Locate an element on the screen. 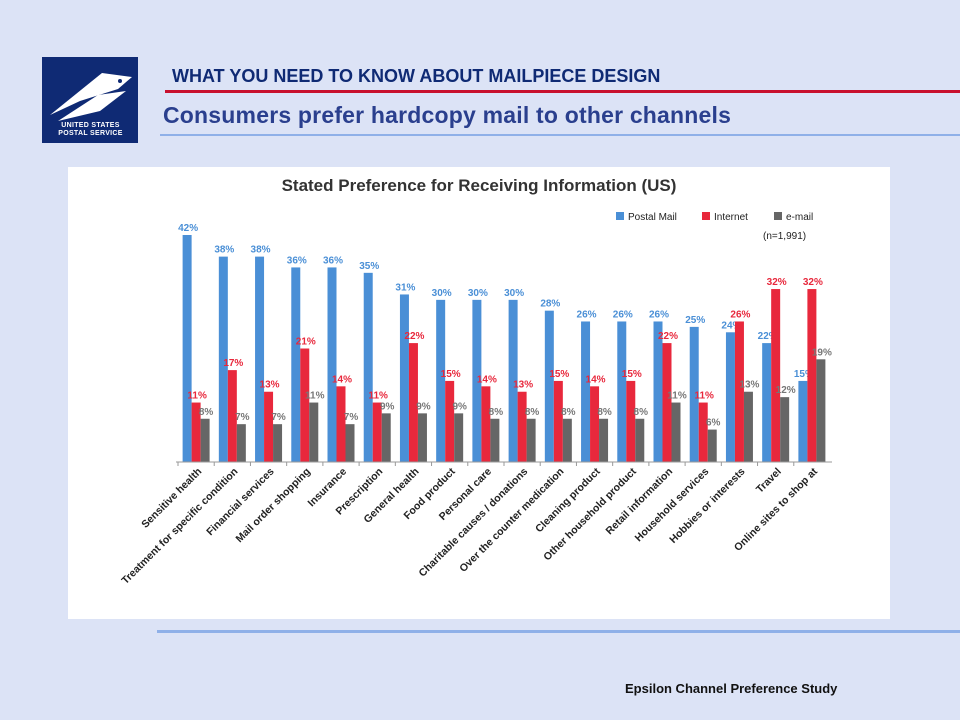  legend-label: e-mail is located at coordinates (799, 217).